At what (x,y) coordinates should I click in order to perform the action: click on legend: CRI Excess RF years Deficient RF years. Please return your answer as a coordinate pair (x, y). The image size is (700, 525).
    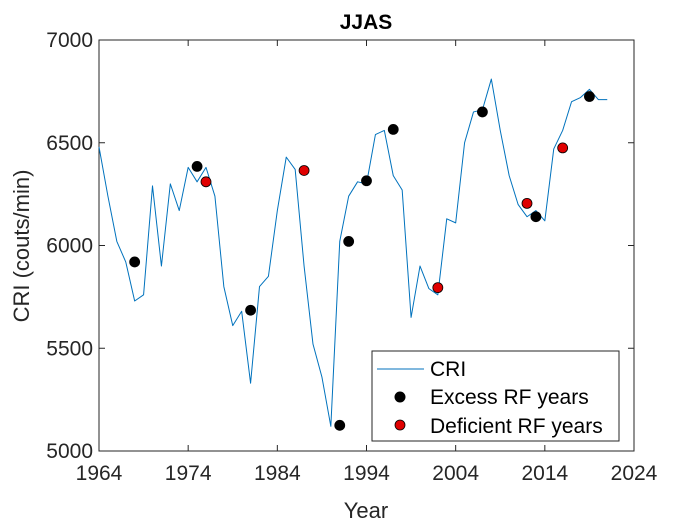
    Looking at the image, I should click on (495, 396).